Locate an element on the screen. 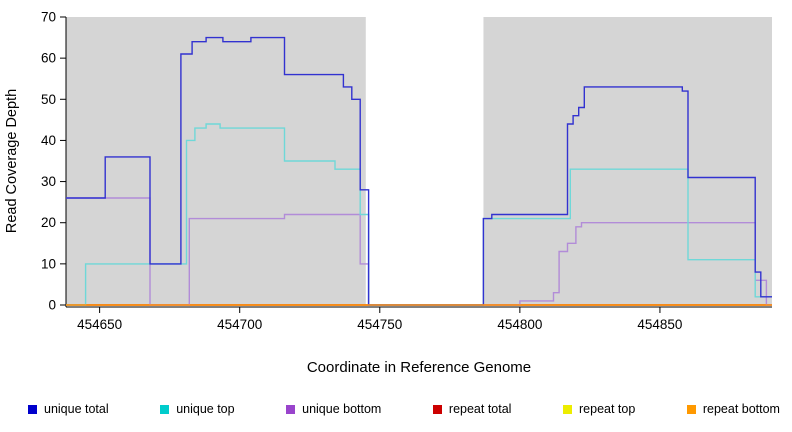 The width and height of the screenshot is (792, 432). legend-label: unique top is located at coordinates (205, 409).